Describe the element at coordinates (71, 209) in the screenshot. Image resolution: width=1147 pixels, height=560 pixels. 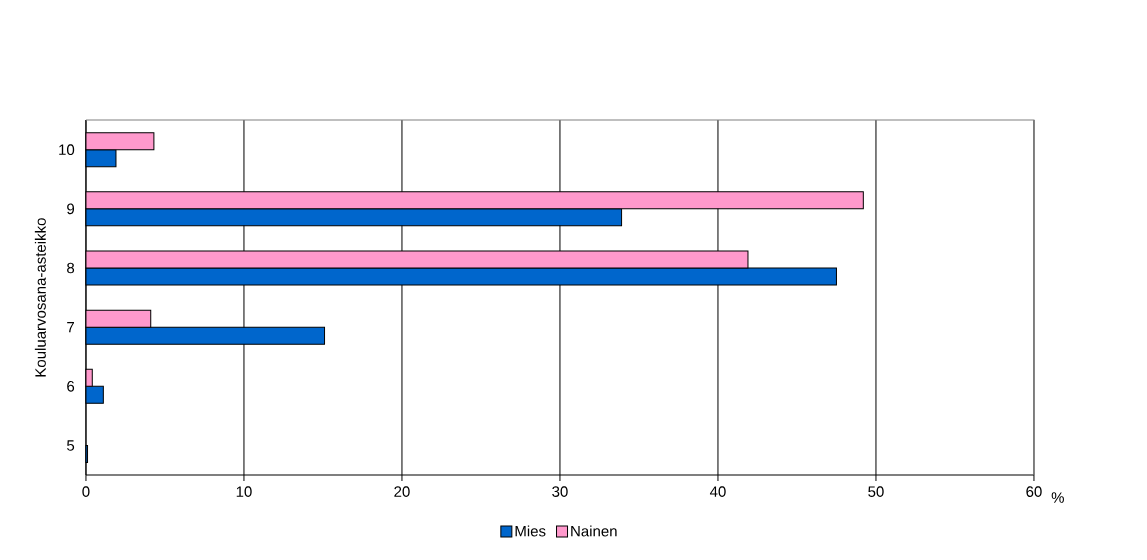
I see `y-tick-label: 9` at that location.